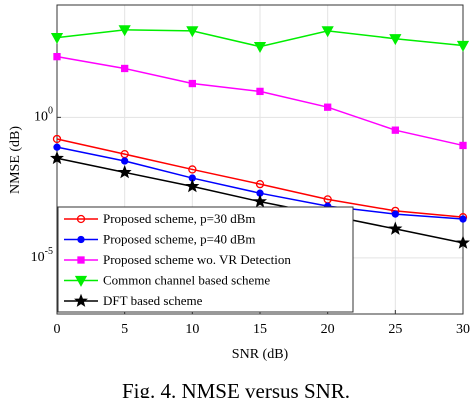 The height and width of the screenshot is (398, 472). I want to click on legend-label: Proposed scheme, p=30 dBm, so click(179, 218).